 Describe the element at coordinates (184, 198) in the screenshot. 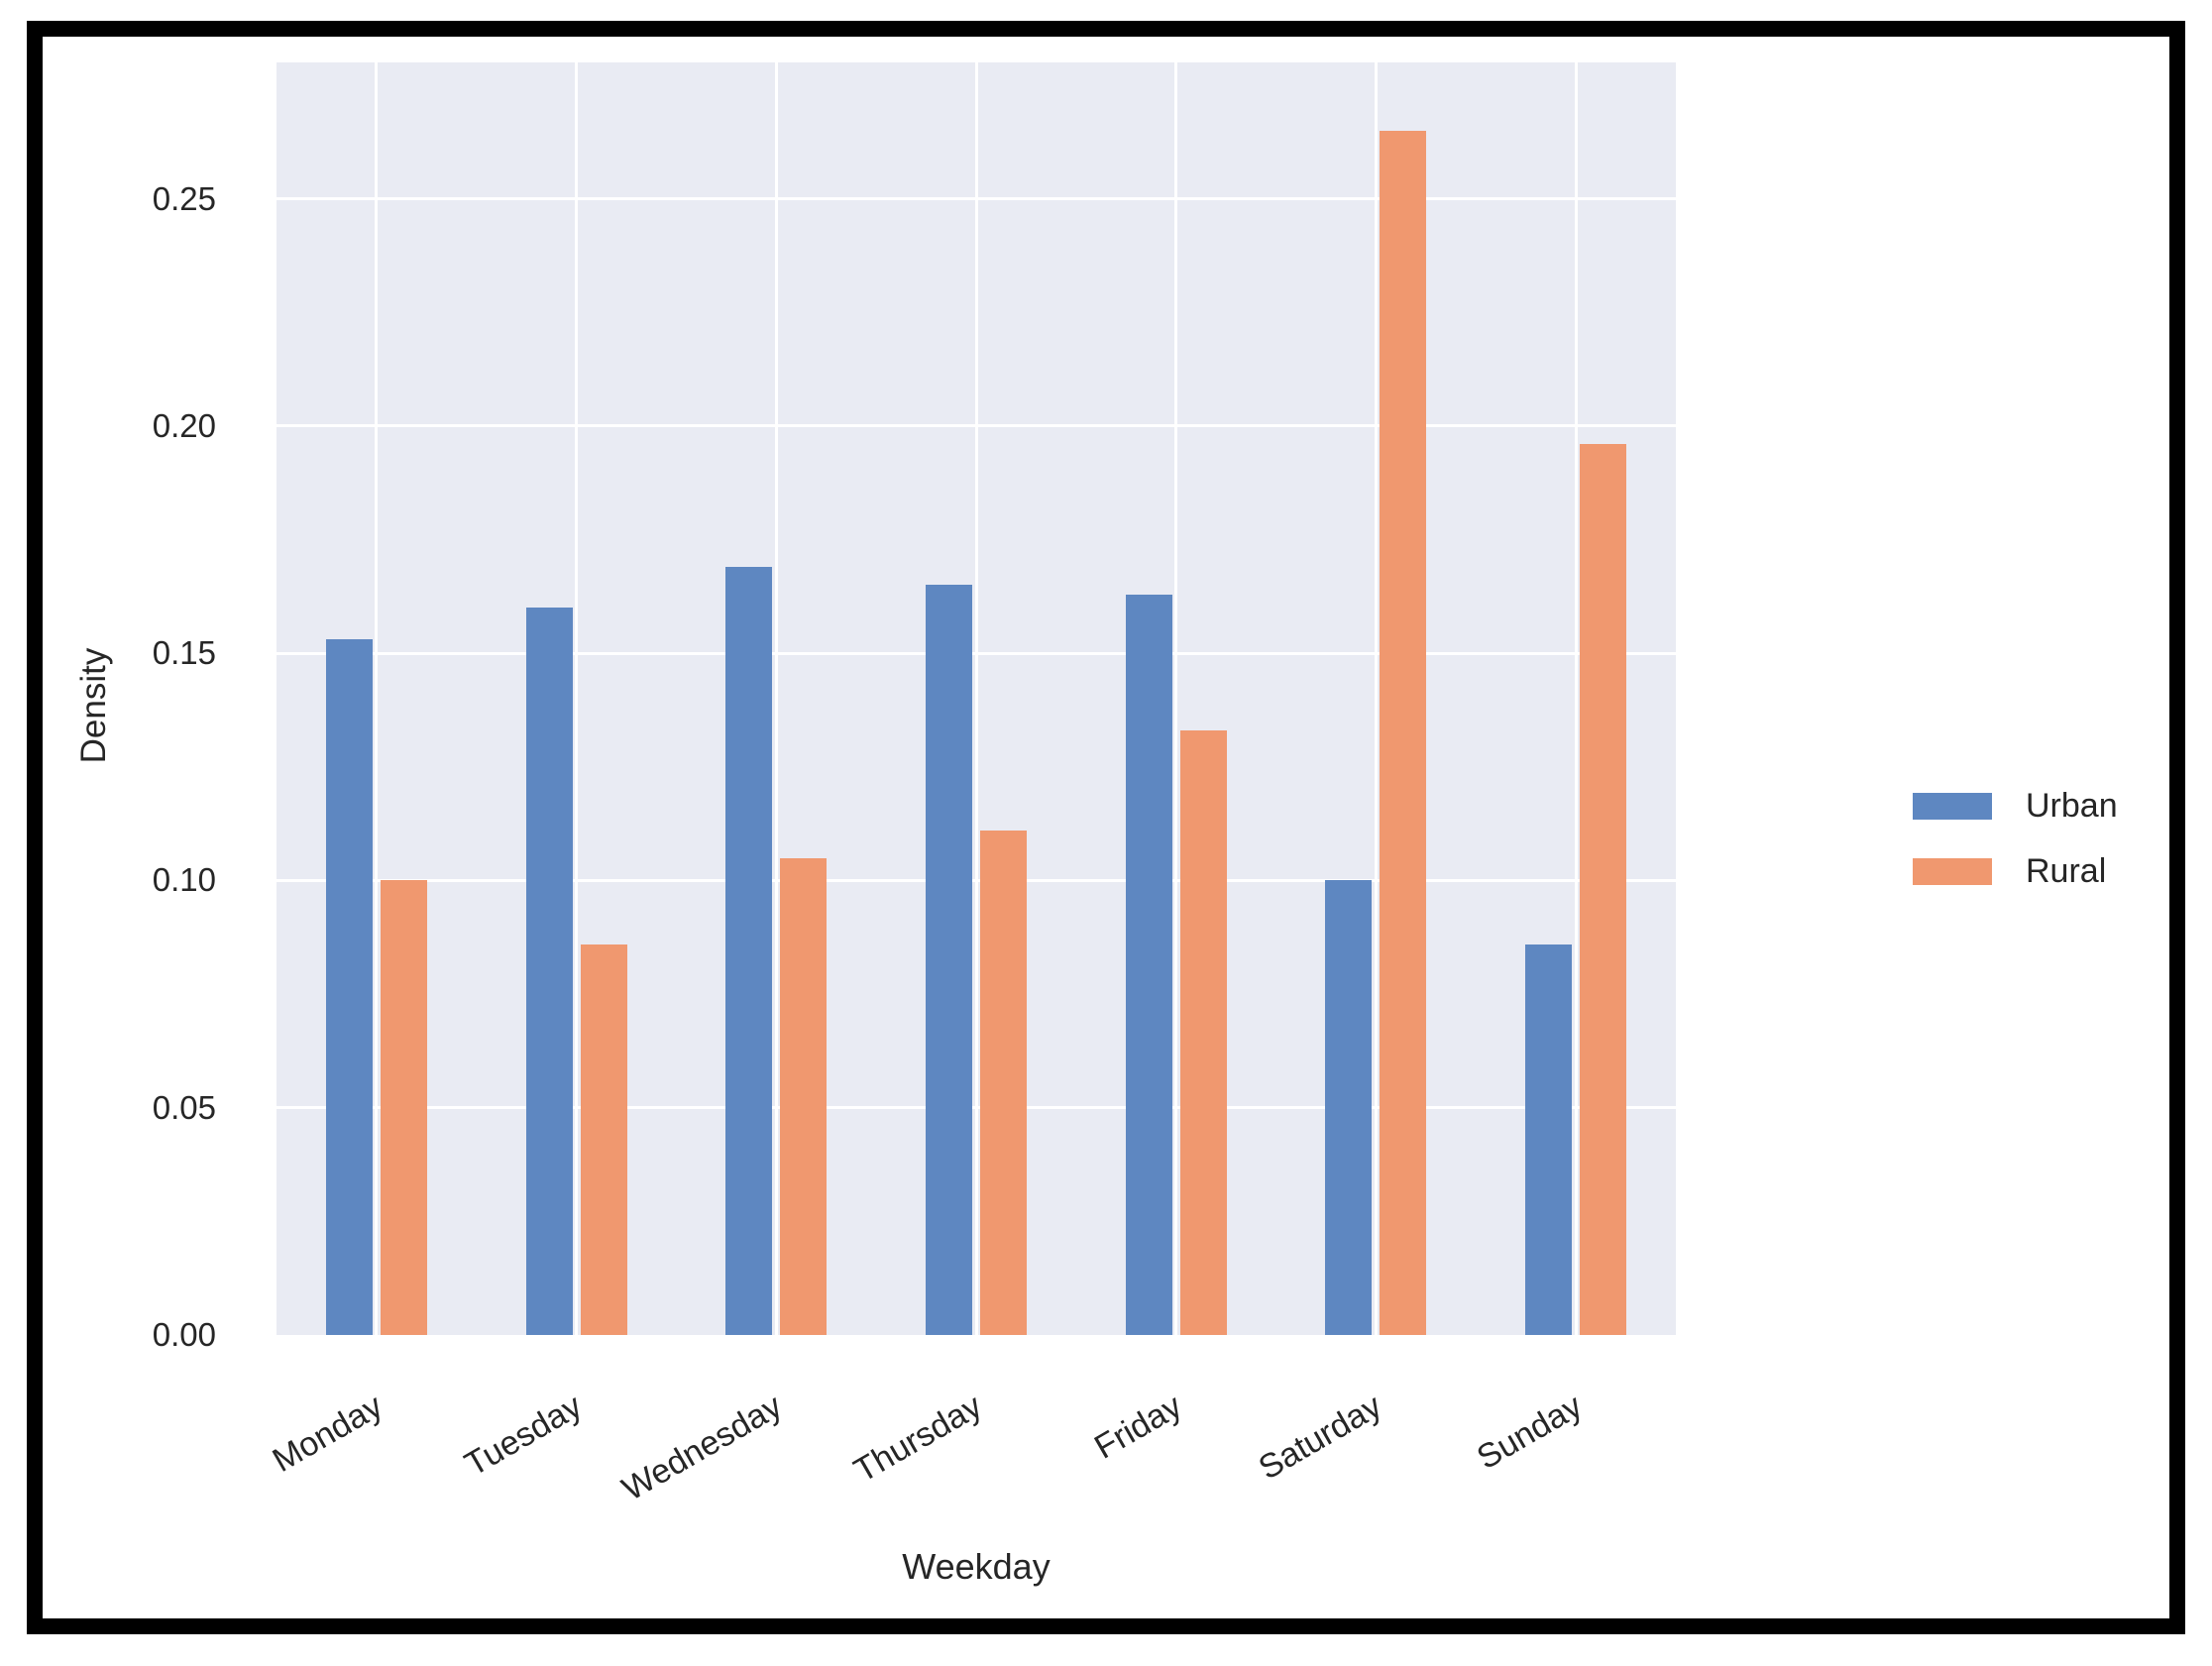

I see `y-tick-label: 0.25` at that location.